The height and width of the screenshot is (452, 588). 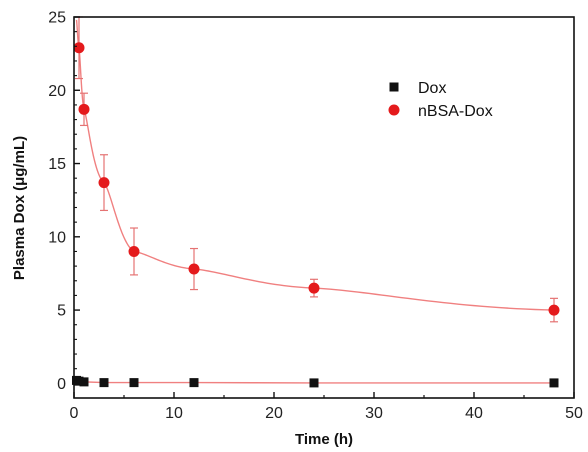 I want to click on y-tick-label: 10, so click(x=57, y=237).